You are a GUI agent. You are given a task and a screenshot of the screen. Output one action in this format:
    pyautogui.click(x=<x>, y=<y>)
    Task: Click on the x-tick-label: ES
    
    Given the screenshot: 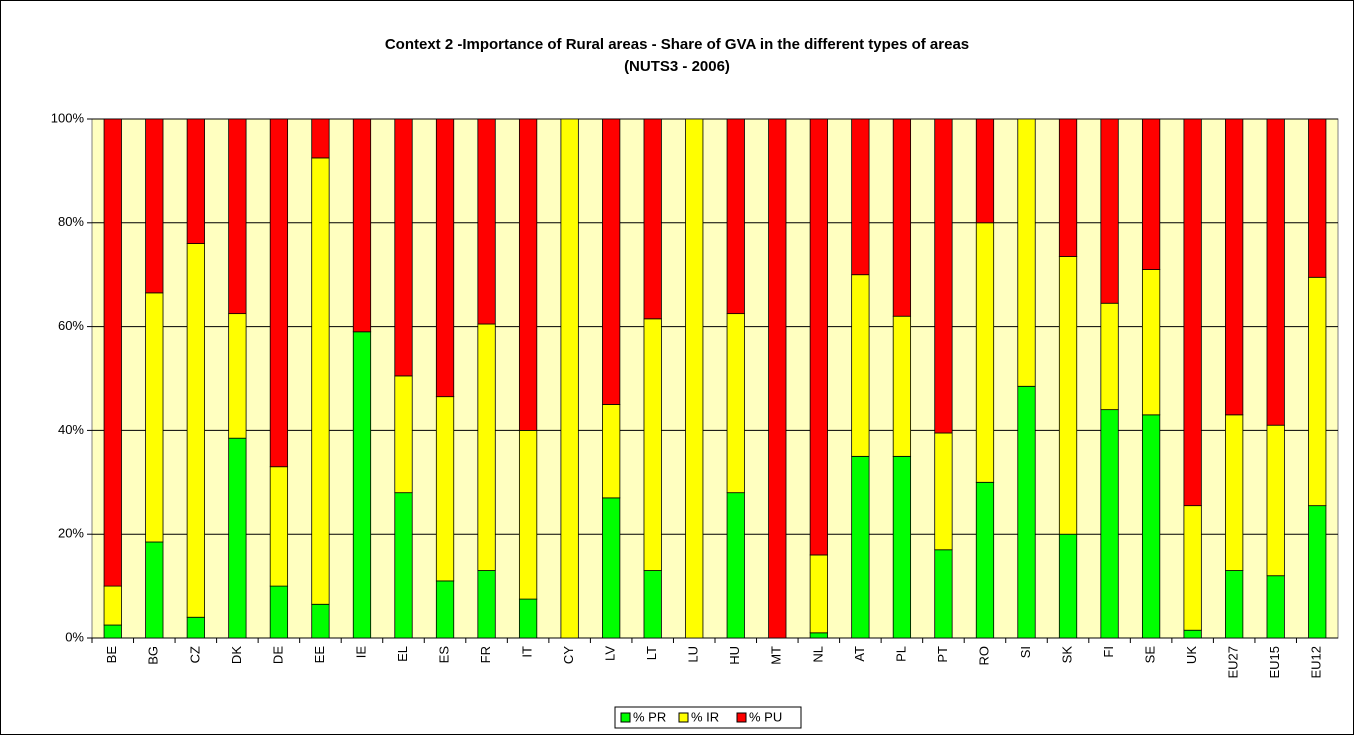 What is the action you would take?
    pyautogui.click(x=443, y=655)
    